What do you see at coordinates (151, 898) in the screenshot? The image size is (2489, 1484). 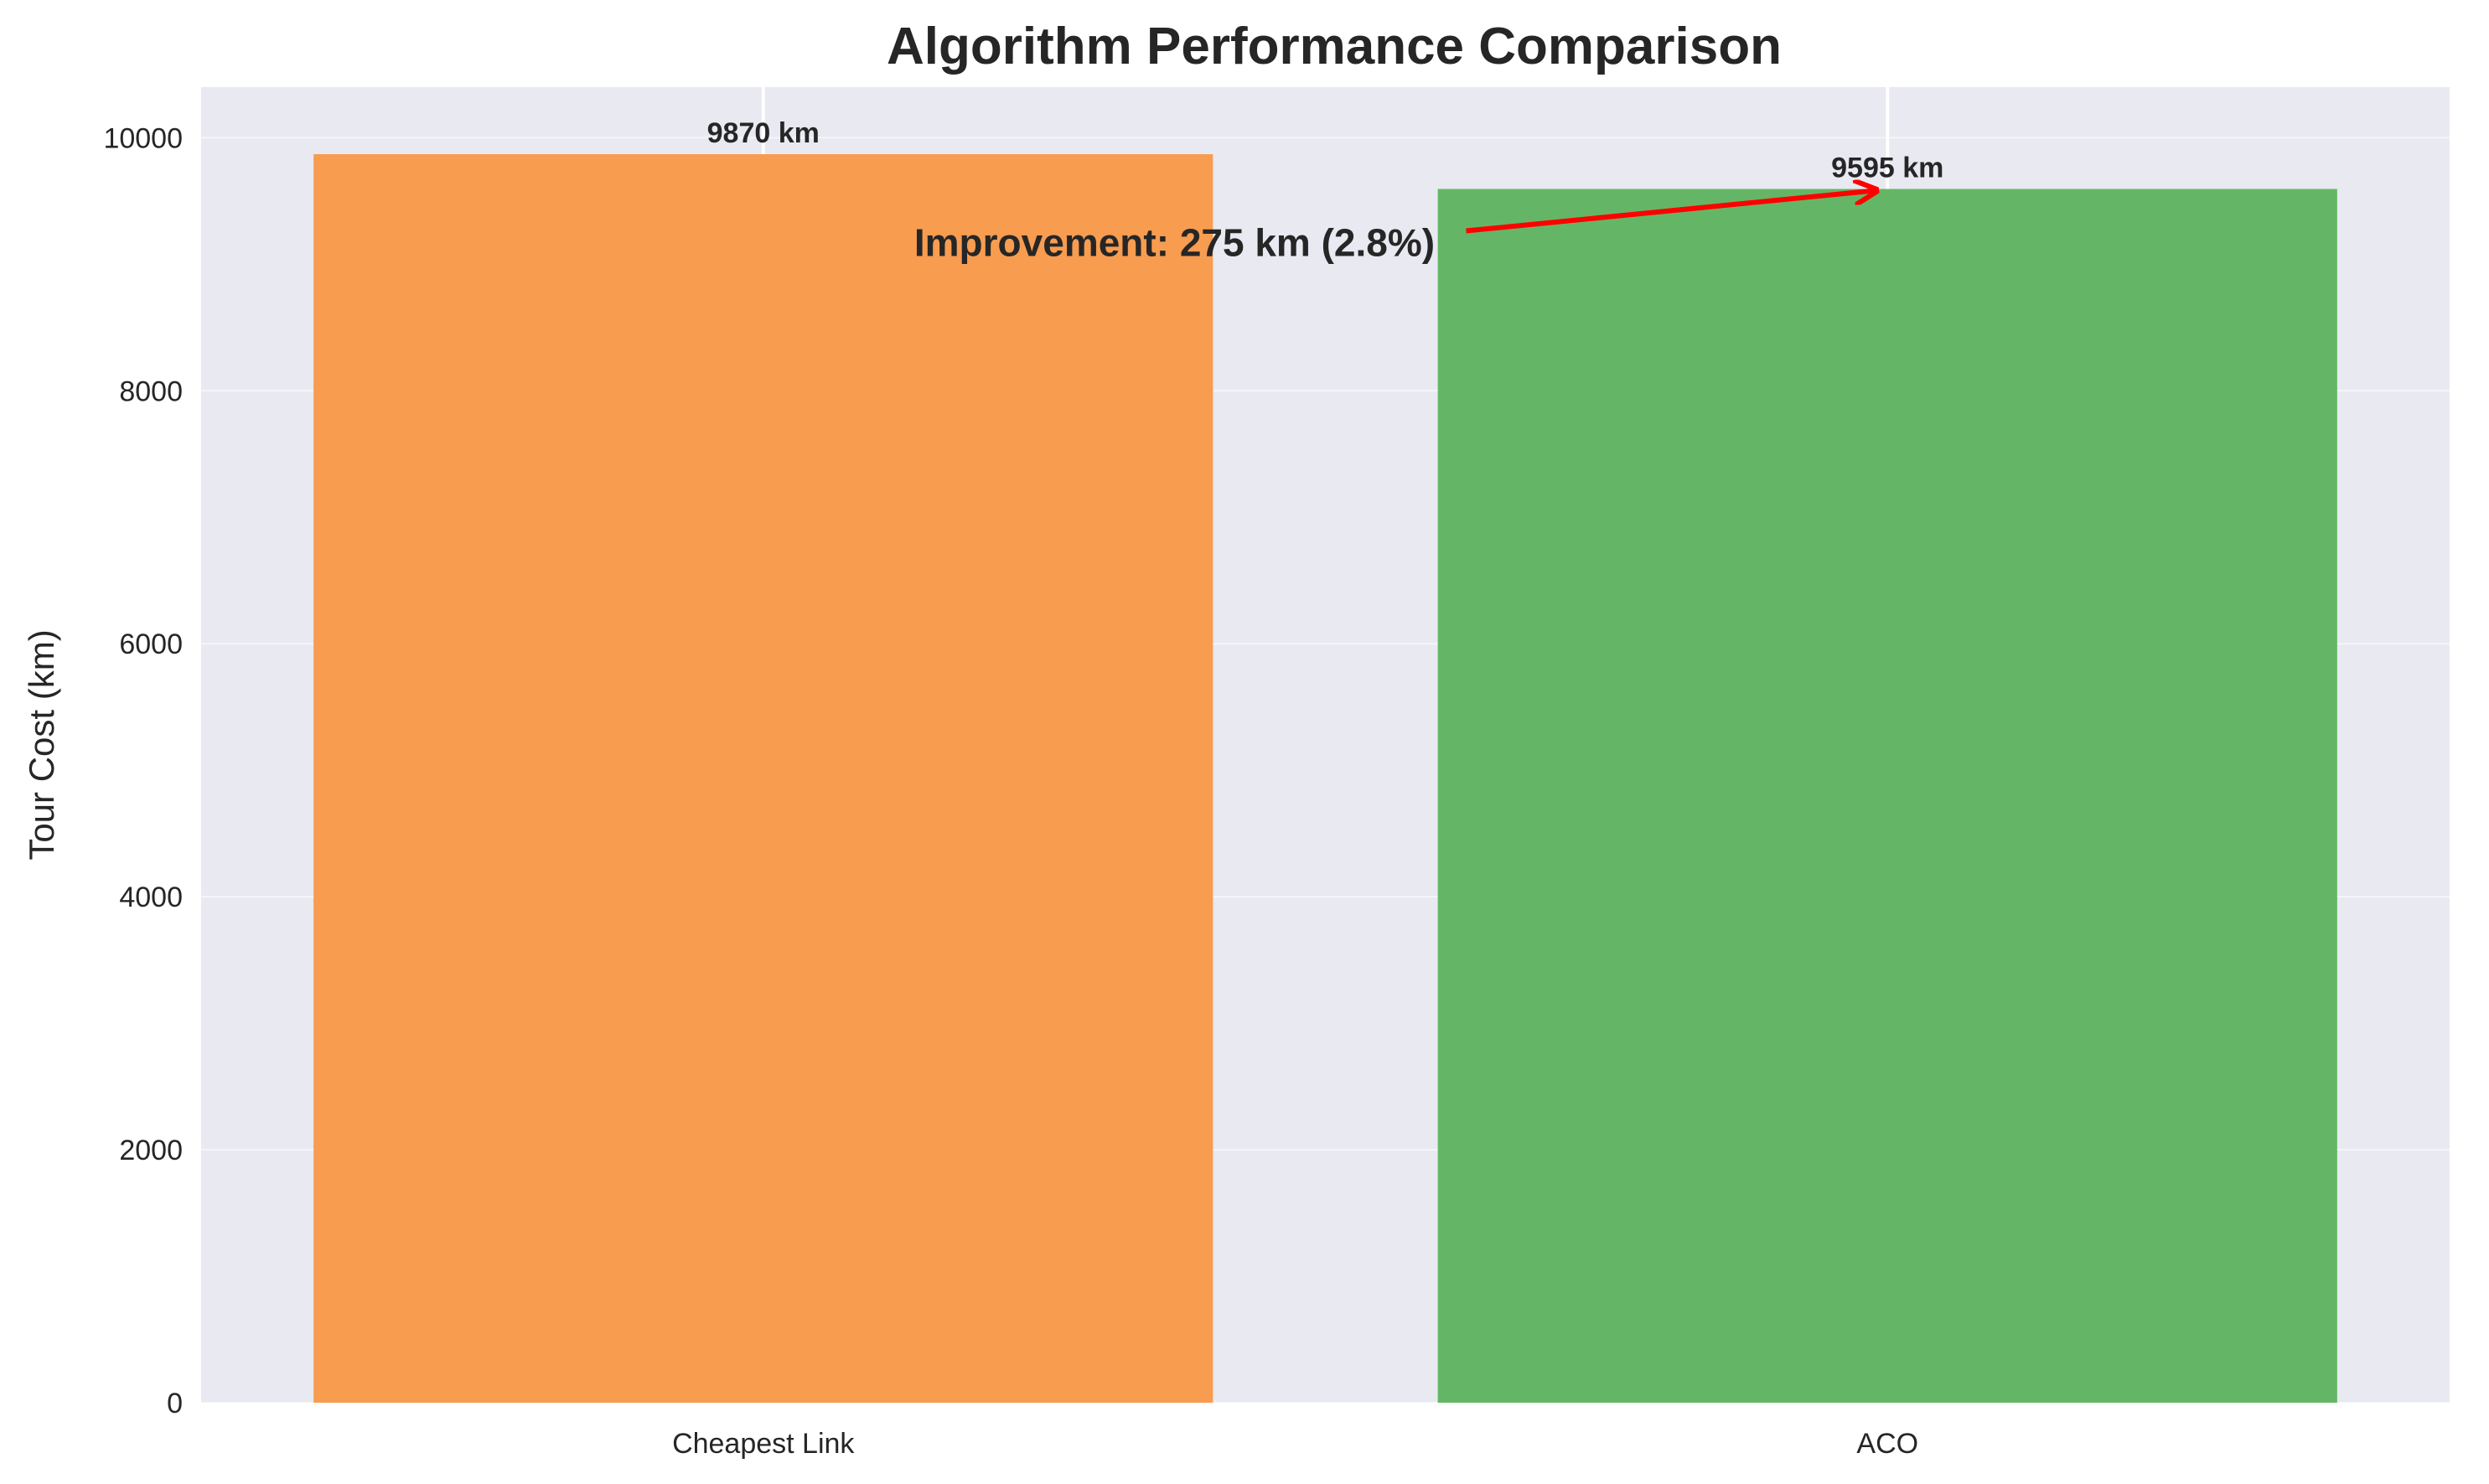 I see `y-tick-label: 4000` at bounding box center [151, 898].